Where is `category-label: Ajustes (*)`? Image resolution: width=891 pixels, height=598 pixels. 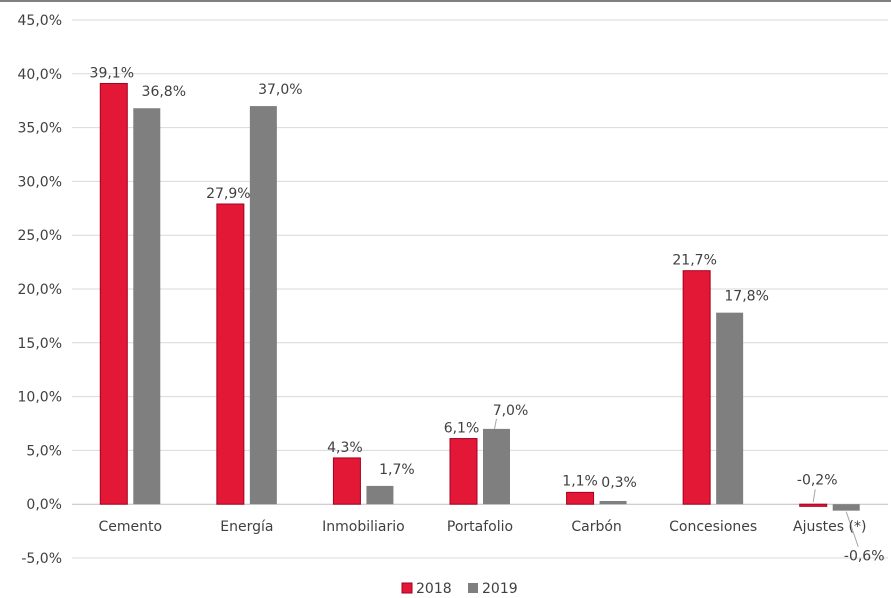 category-label: Ajustes (*) is located at coordinates (829, 527).